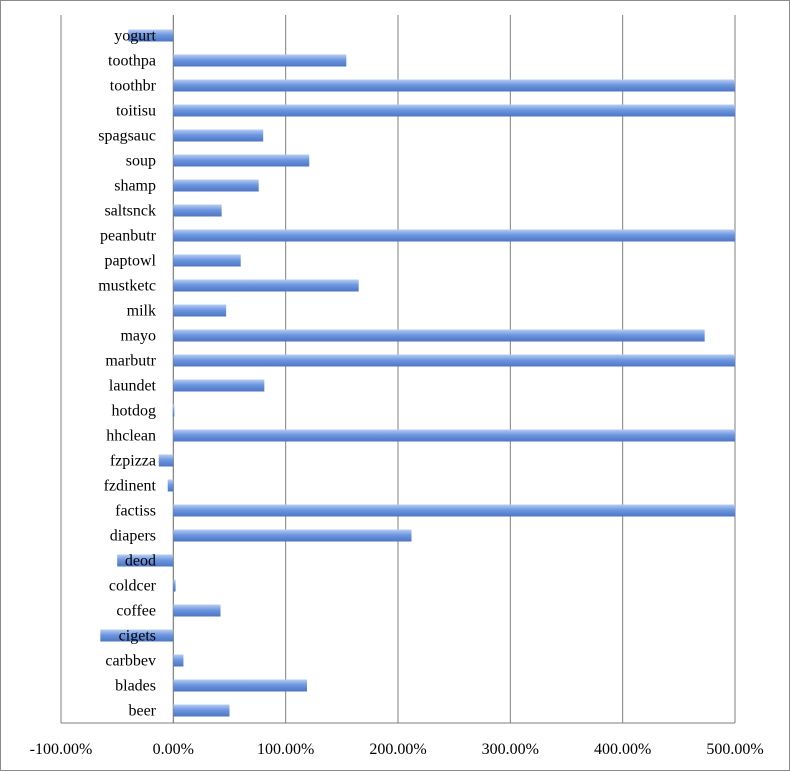  Describe the element at coordinates (61, 749) in the screenshot. I see `x-tick-label: -100.00%` at that location.